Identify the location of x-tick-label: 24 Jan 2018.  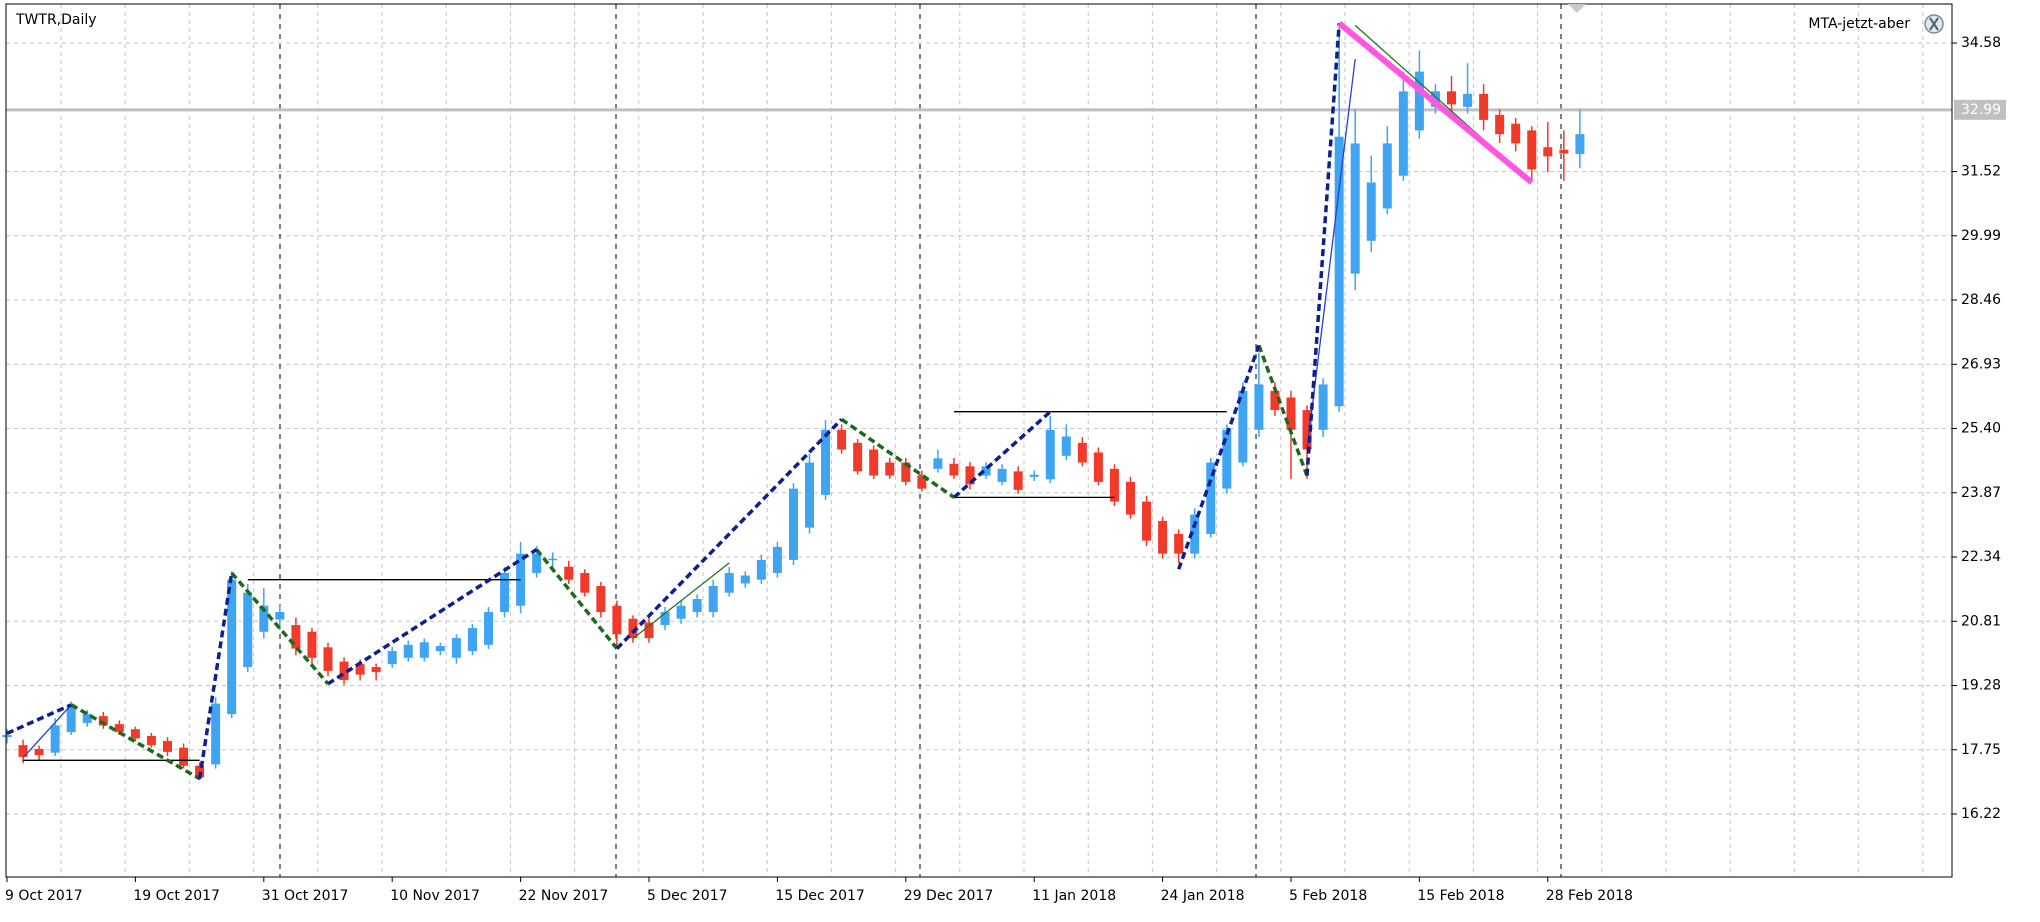
(1203, 896).